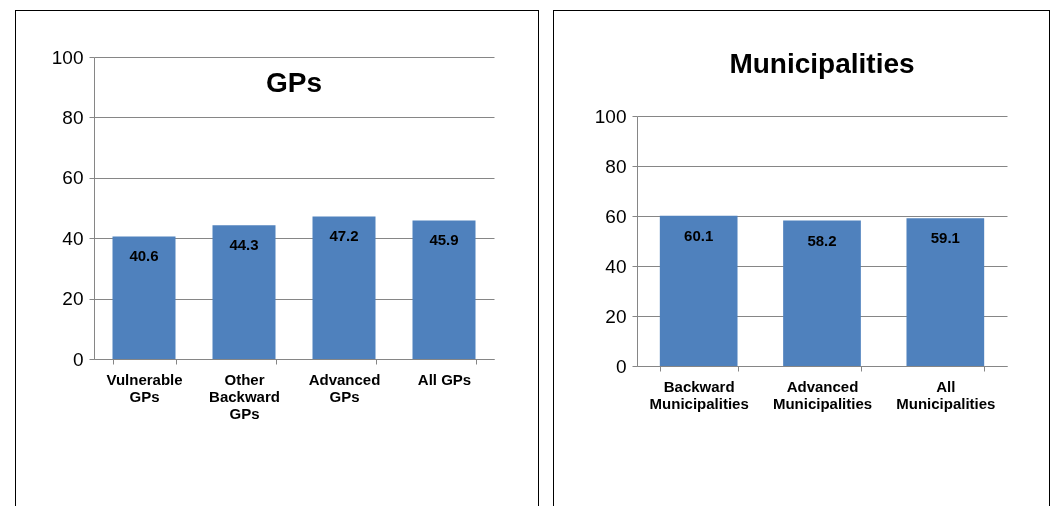  Describe the element at coordinates (444, 240) in the screenshot. I see `data-label: 45.9` at that location.